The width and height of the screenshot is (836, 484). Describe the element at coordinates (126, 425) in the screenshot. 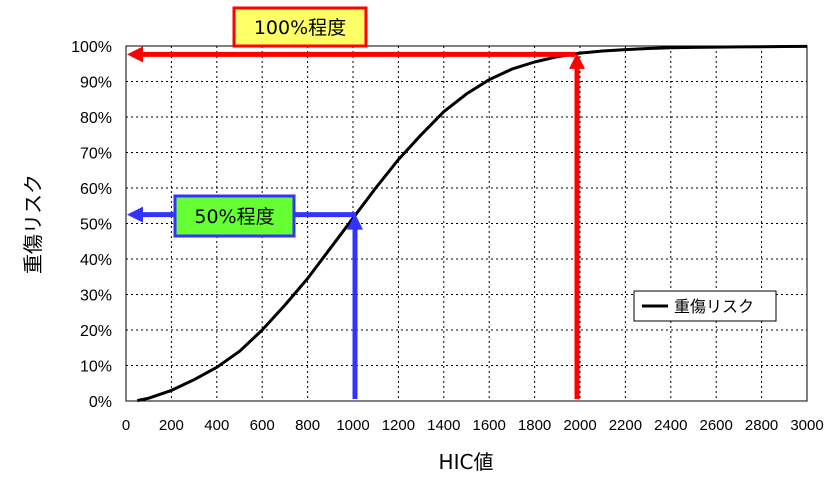

I see `x-tick-label: 0` at that location.